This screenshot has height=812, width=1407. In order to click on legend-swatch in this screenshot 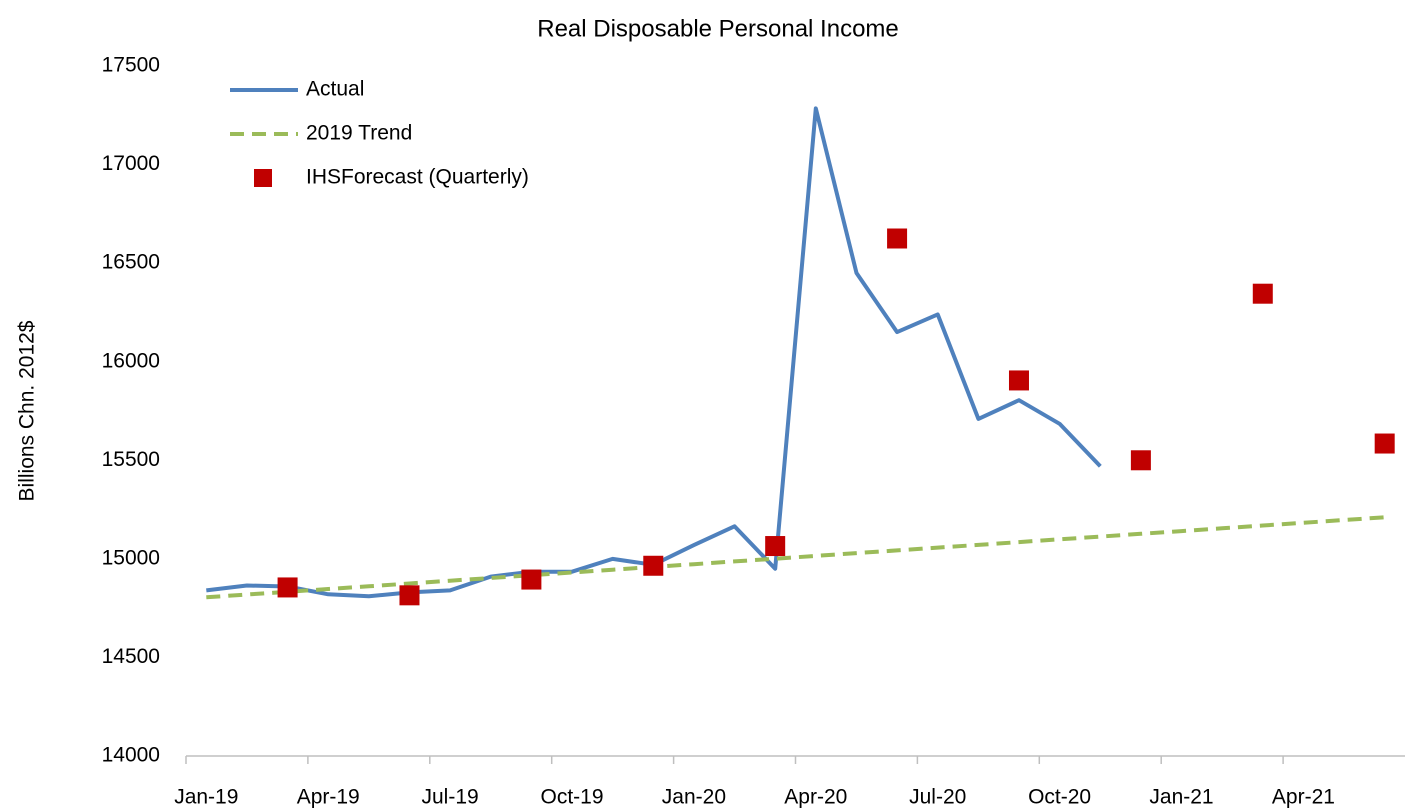, I will do `click(263, 178)`.